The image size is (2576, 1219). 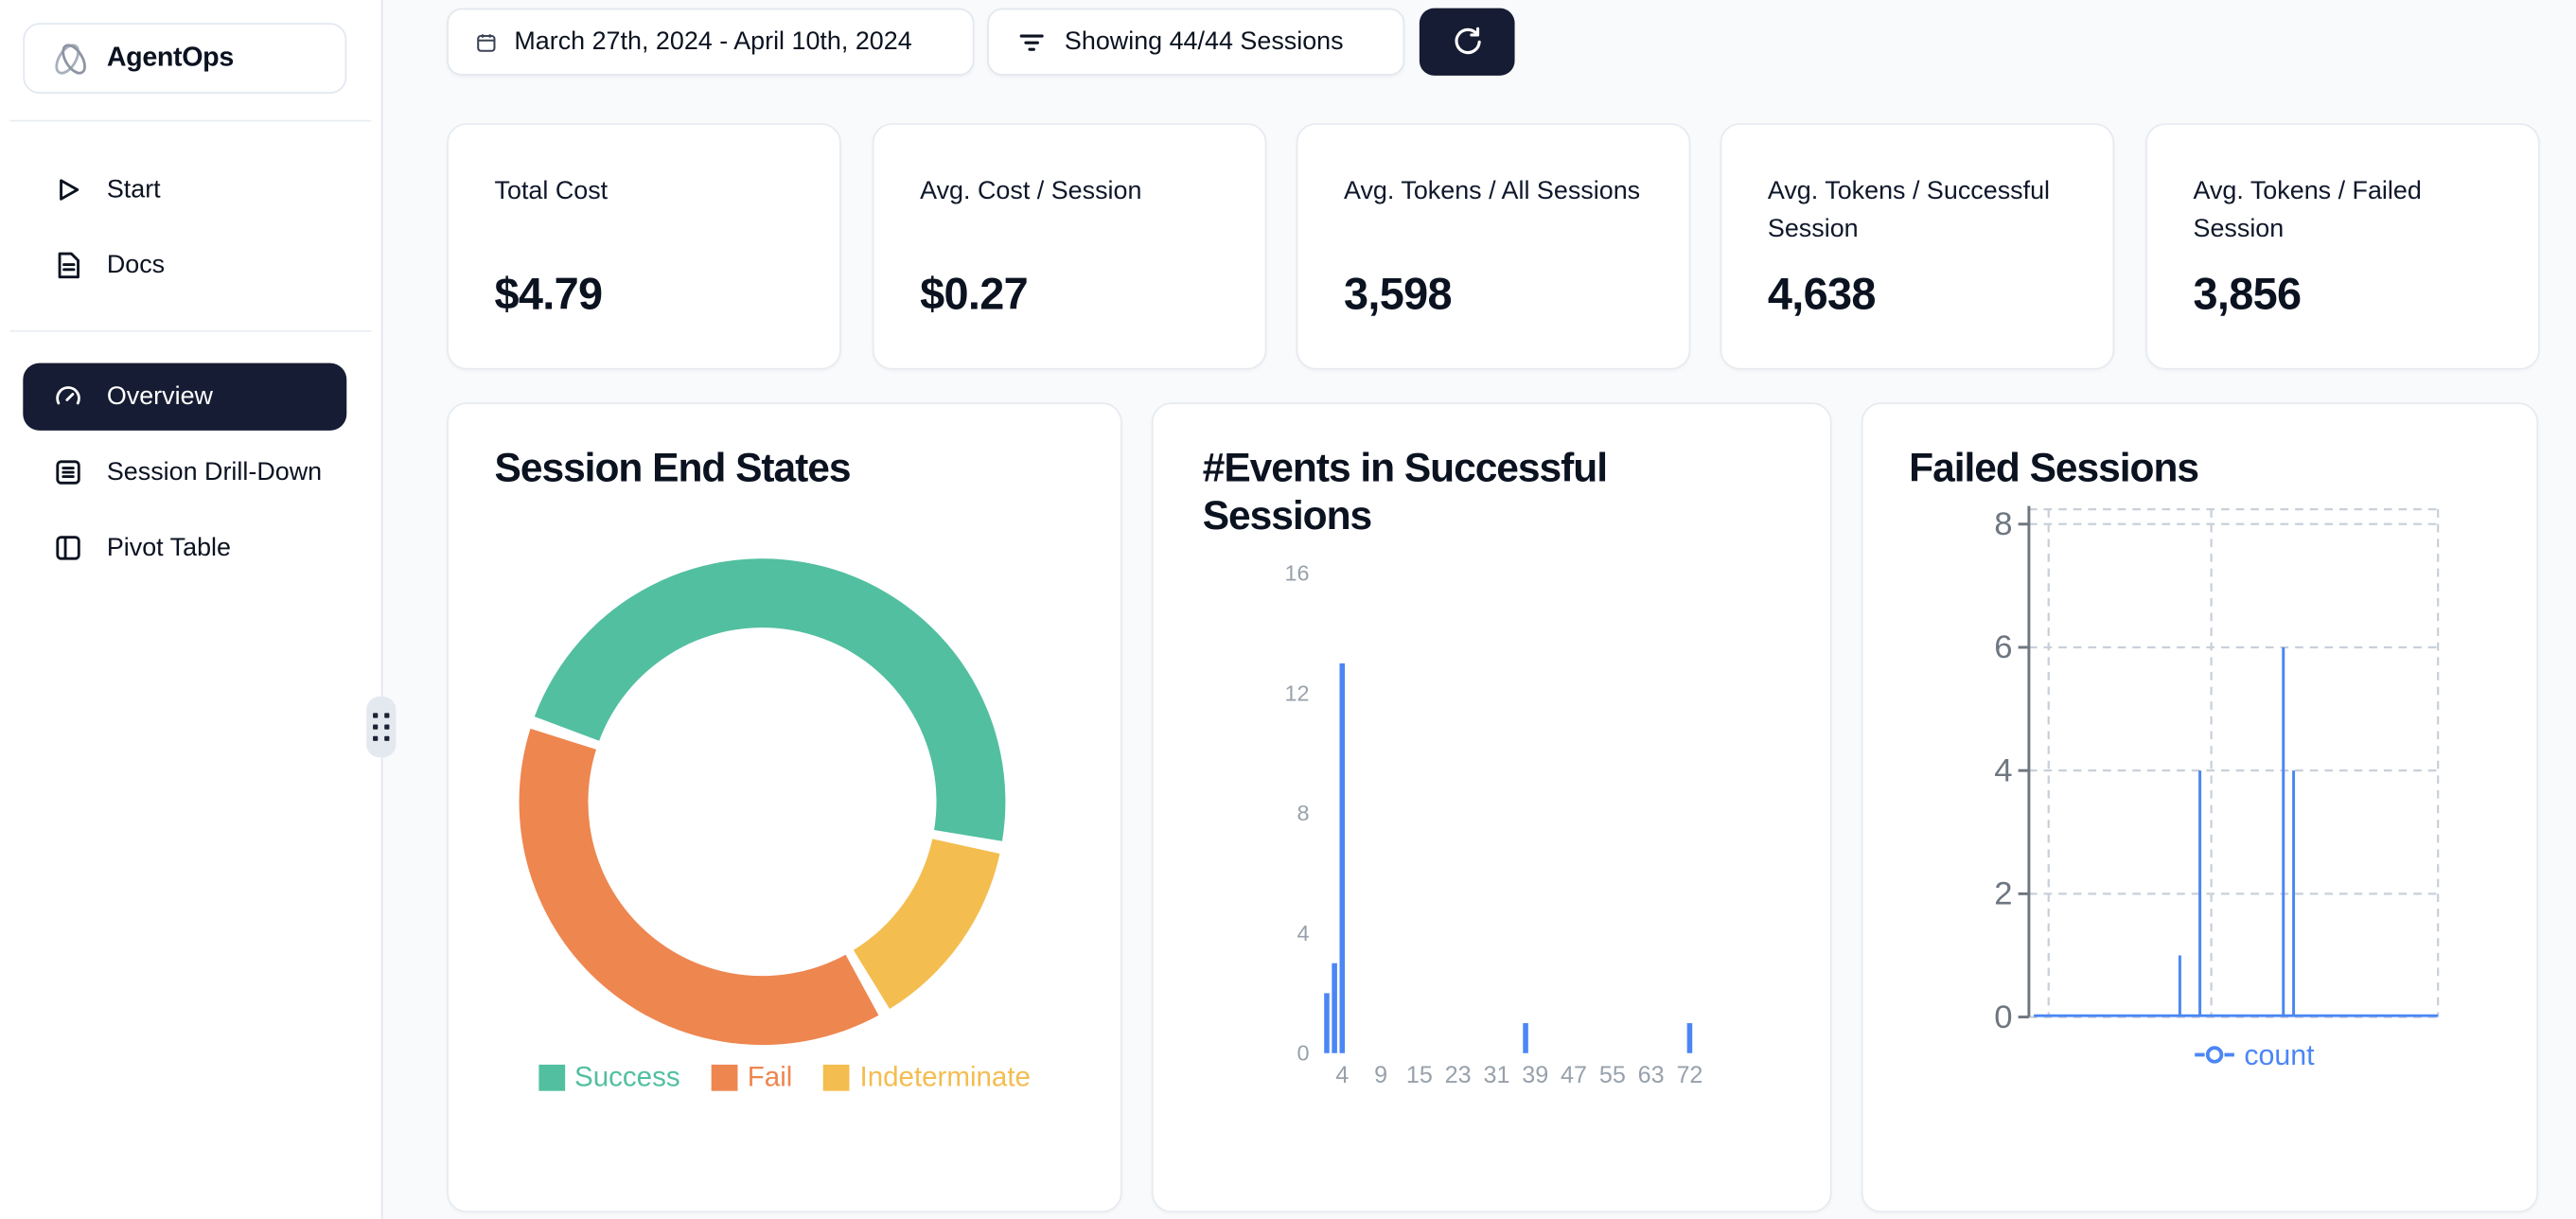 What do you see at coordinates (551, 1077) in the screenshot?
I see `success-swatch-icon` at bounding box center [551, 1077].